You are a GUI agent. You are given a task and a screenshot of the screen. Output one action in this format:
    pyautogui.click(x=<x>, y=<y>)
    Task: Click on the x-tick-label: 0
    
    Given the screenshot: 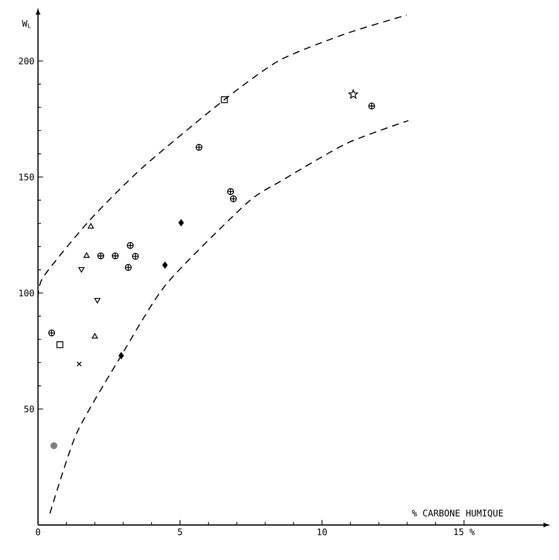 What is the action you would take?
    pyautogui.click(x=38, y=532)
    